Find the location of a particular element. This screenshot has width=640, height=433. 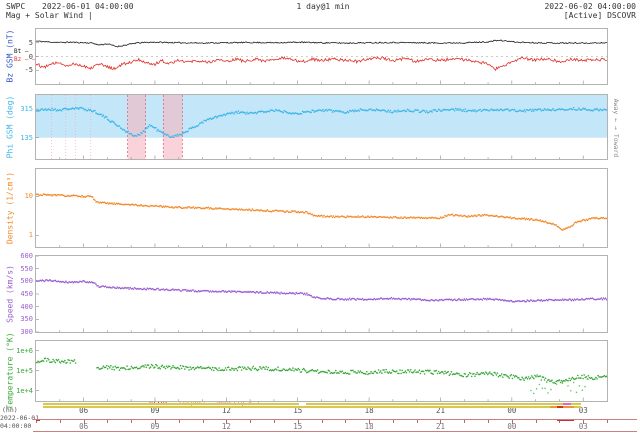

panel-bt-bz is located at coordinates (321, 56).